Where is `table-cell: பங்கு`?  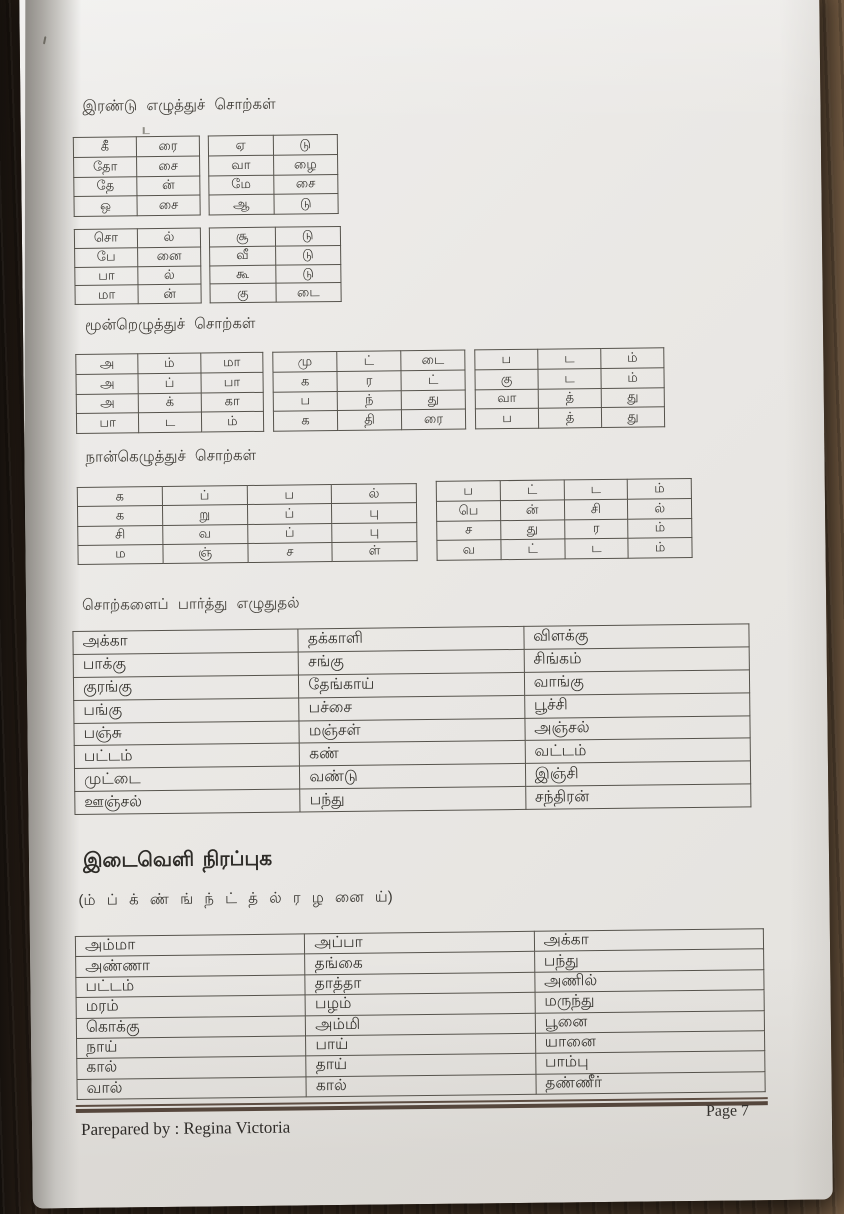
table-cell: பங்கு is located at coordinates (186, 710).